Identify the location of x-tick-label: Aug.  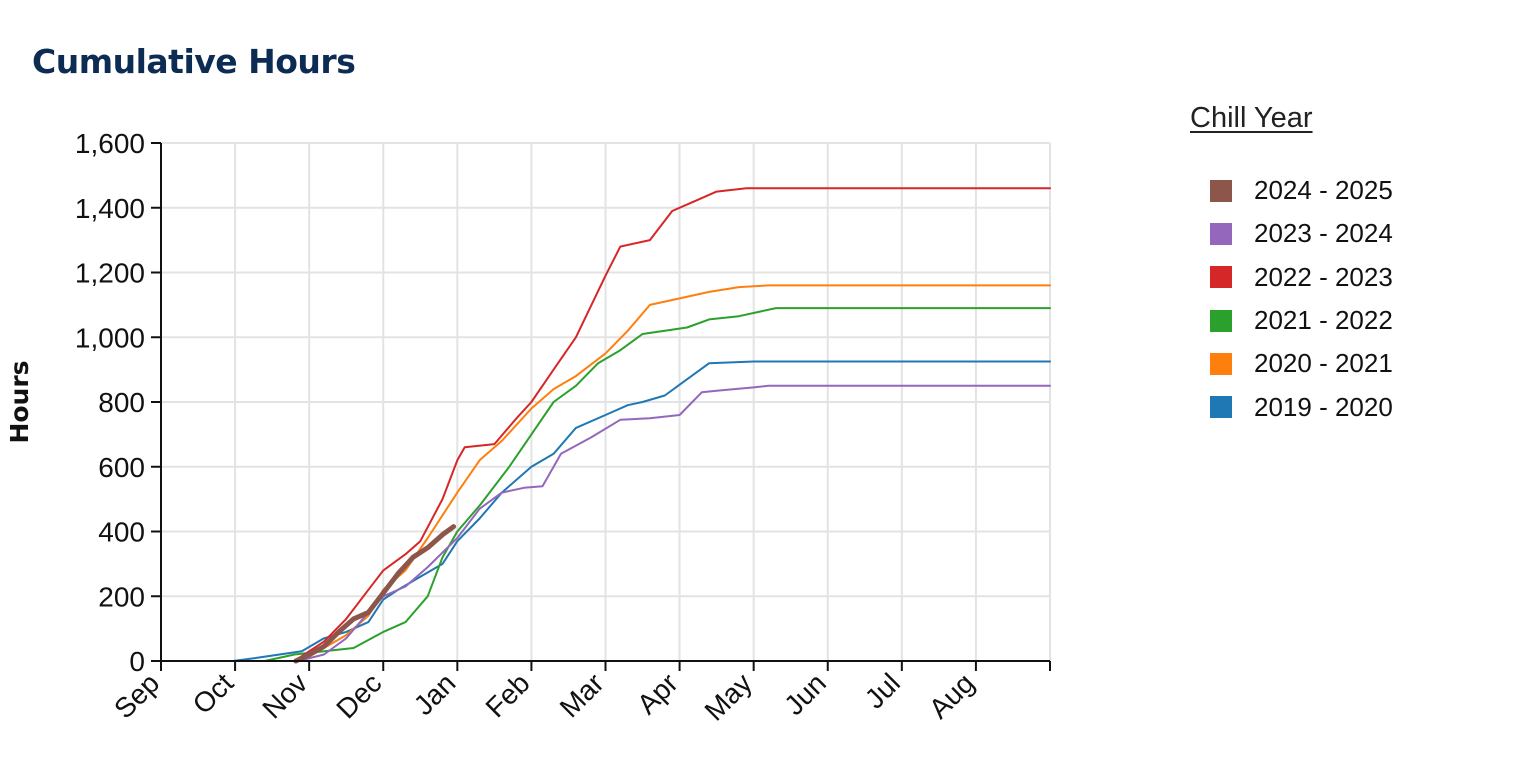
(951, 695).